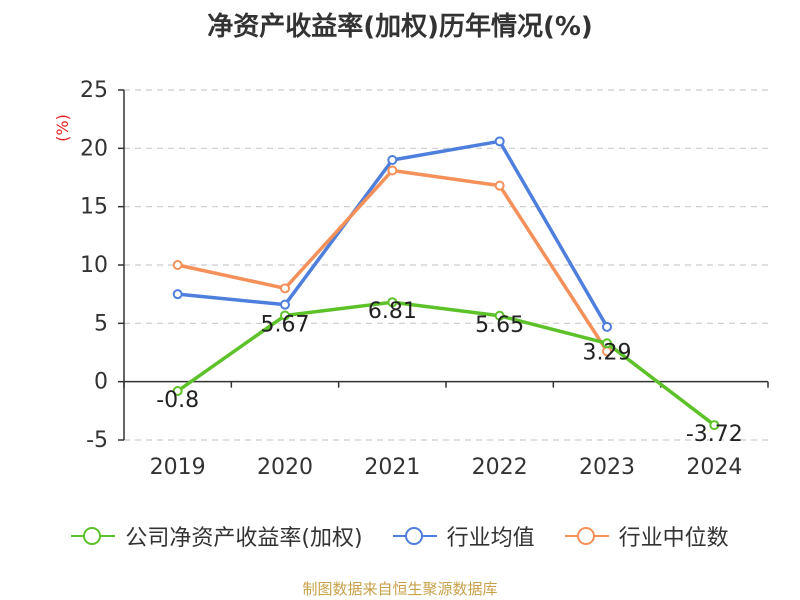 Image resolution: width=800 pixels, height=600 pixels. What do you see at coordinates (714, 434) in the screenshot?
I see `data-label: -3.72` at bounding box center [714, 434].